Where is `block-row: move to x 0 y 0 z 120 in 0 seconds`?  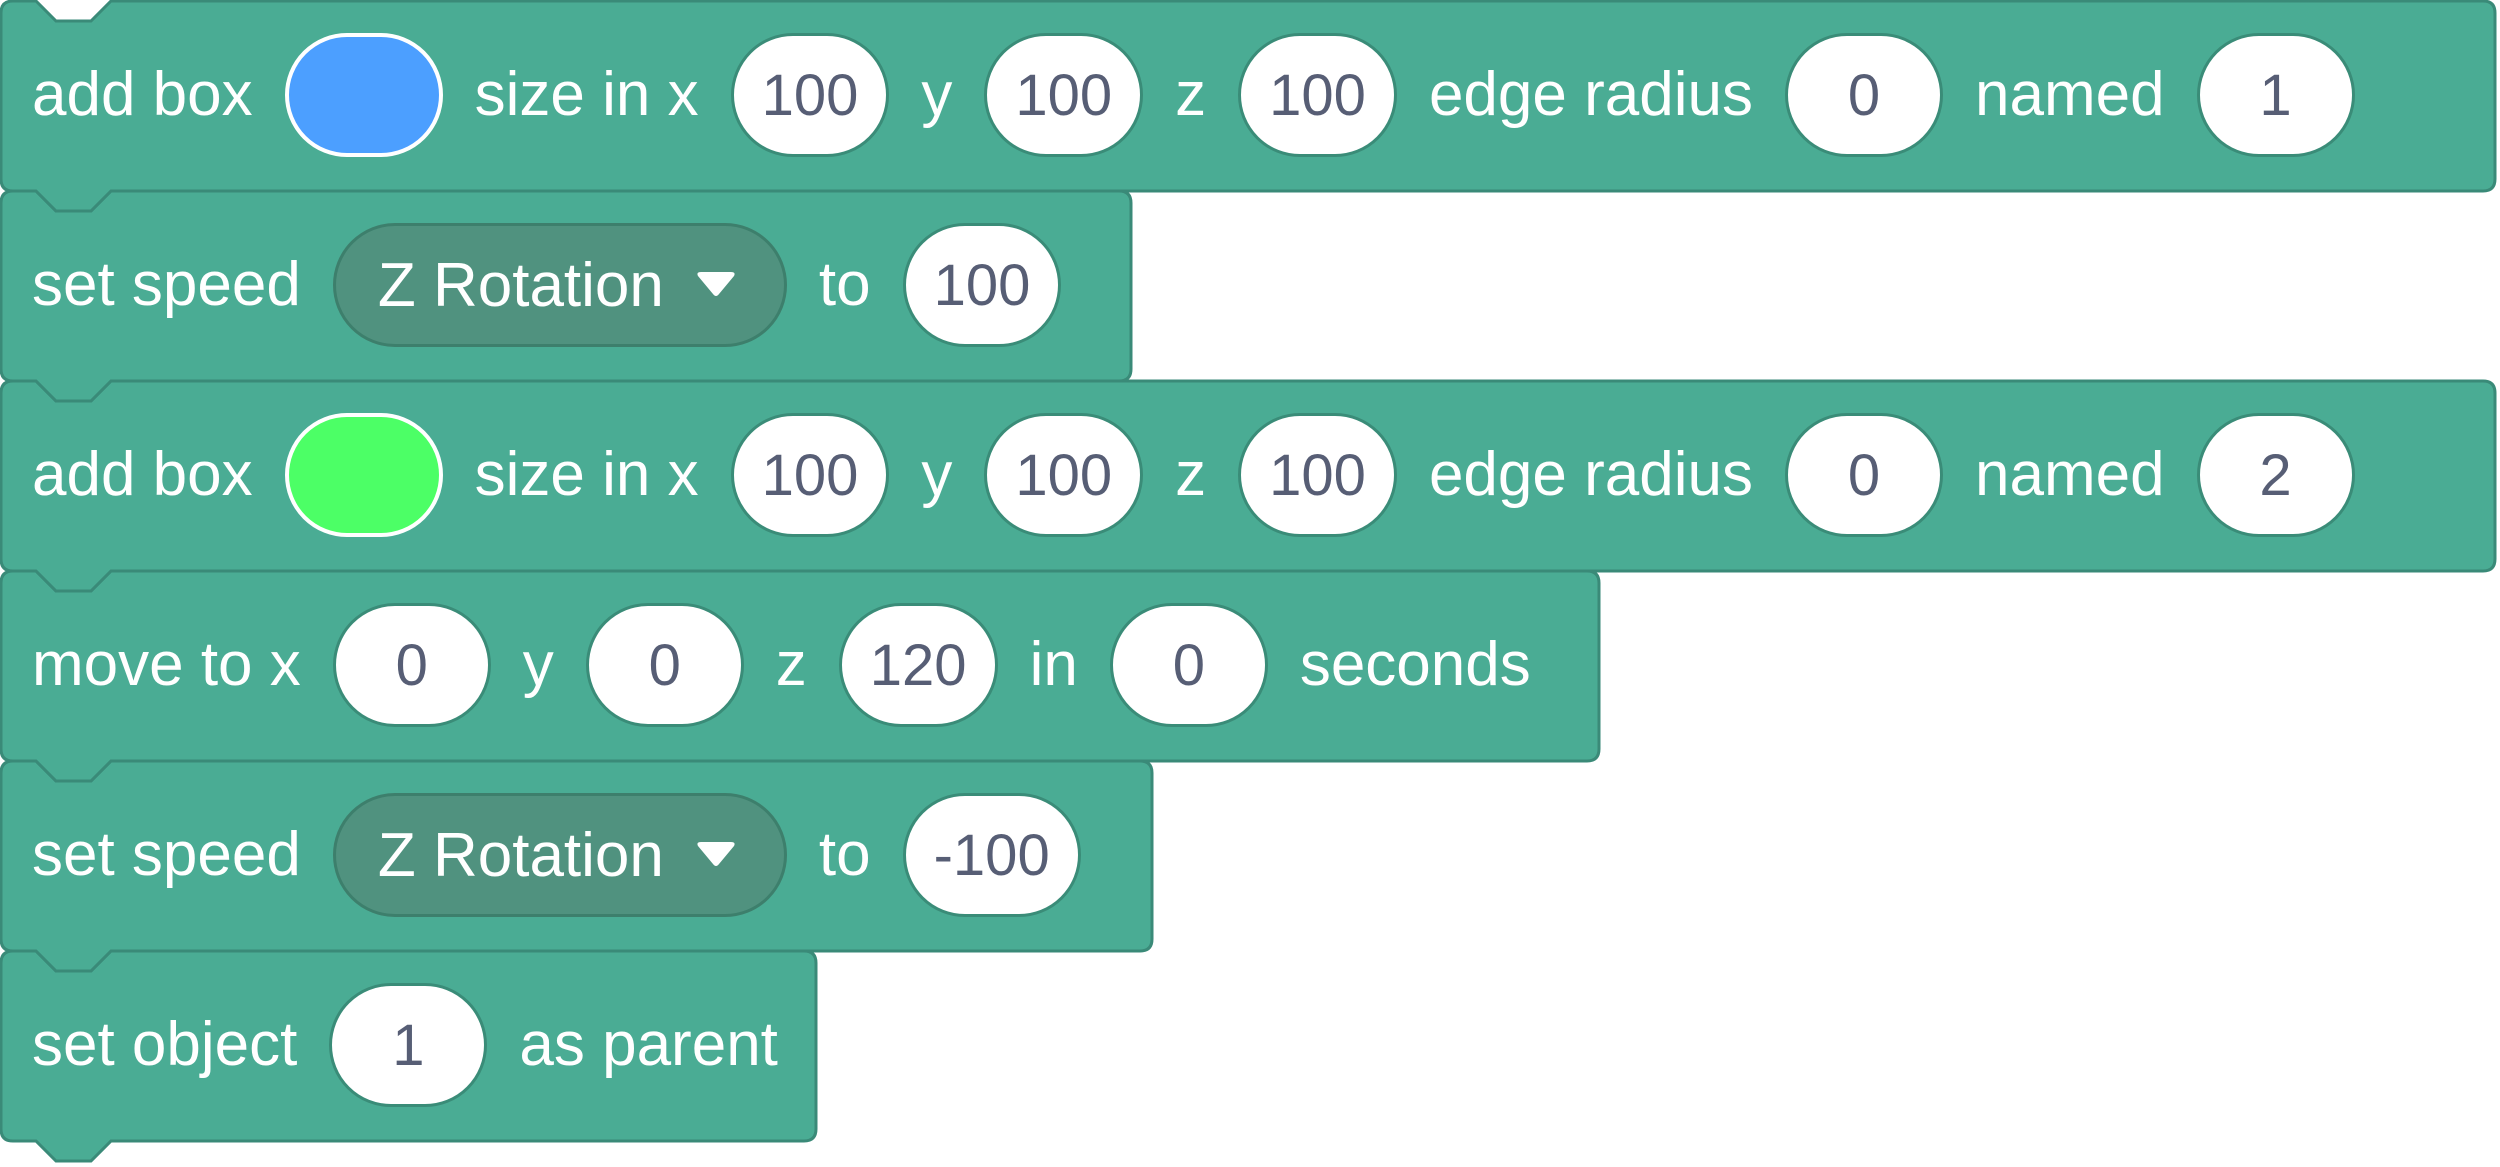 block-row: move to x 0 y 0 z 120 in 0 seconds is located at coordinates (781, 665).